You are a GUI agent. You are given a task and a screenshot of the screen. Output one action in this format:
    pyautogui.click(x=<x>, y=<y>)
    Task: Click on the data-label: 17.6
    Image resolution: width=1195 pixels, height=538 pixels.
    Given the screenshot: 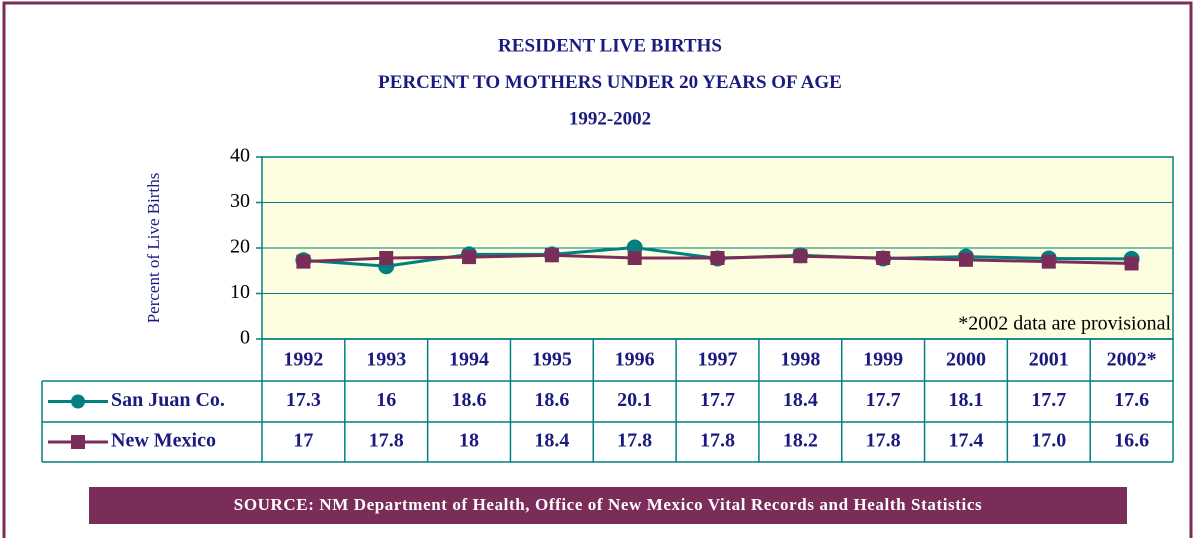 What is the action you would take?
    pyautogui.click(x=1131, y=400)
    